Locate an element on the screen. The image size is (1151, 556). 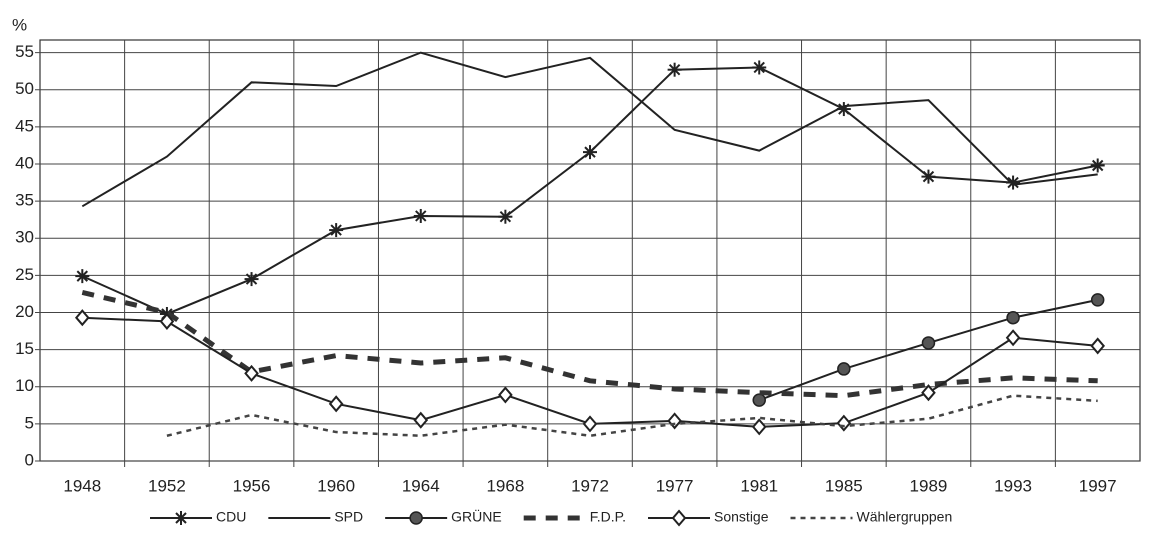
y-tick-label: 35 is located at coordinates (24, 200).